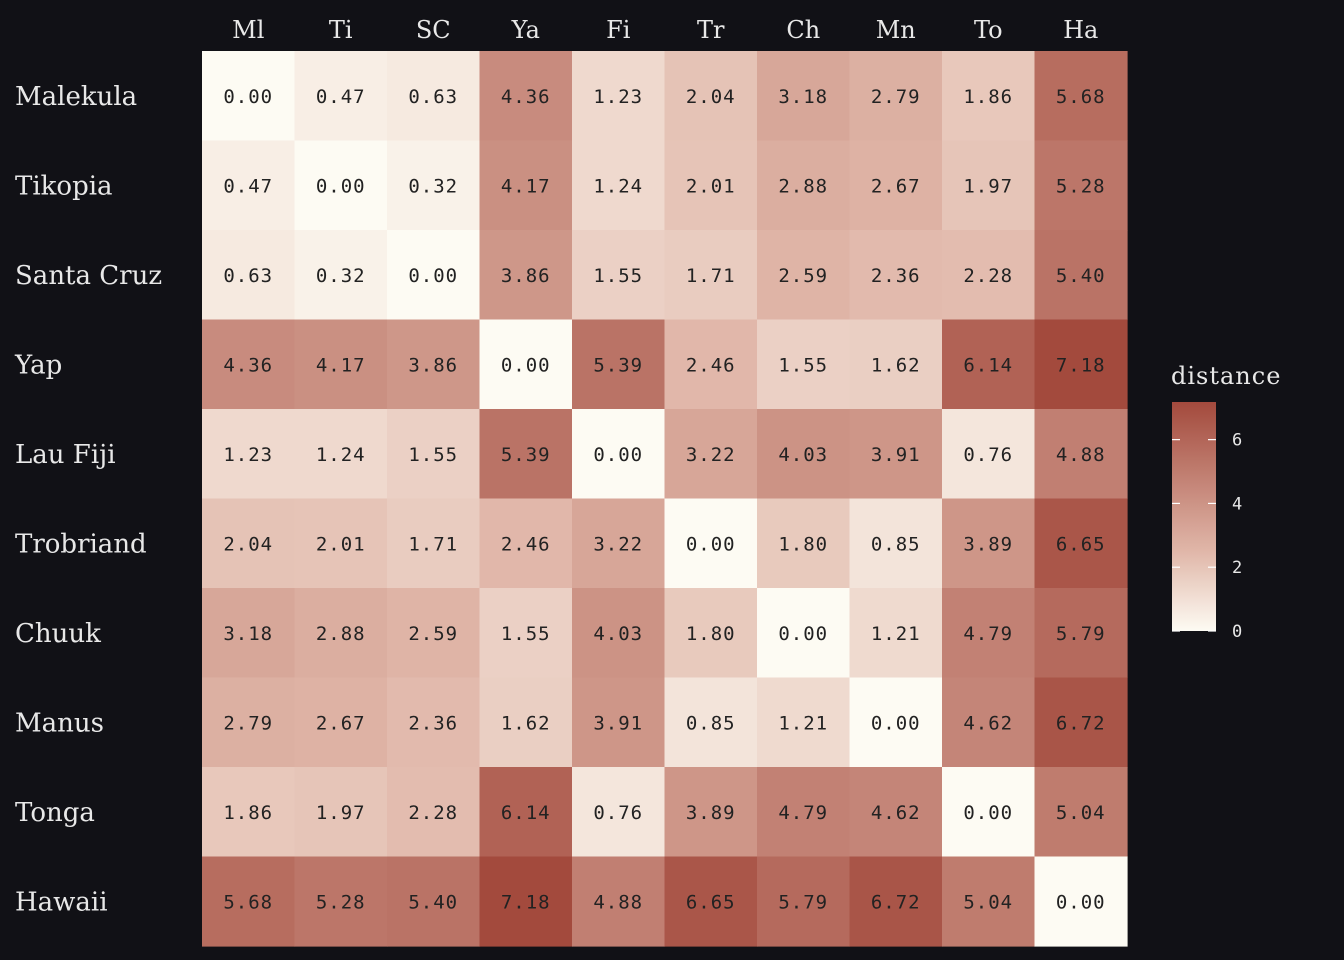 The width and height of the screenshot is (1344, 960). Describe the element at coordinates (526, 813) in the screenshot. I see `cell-value-label: 6.14` at that location.